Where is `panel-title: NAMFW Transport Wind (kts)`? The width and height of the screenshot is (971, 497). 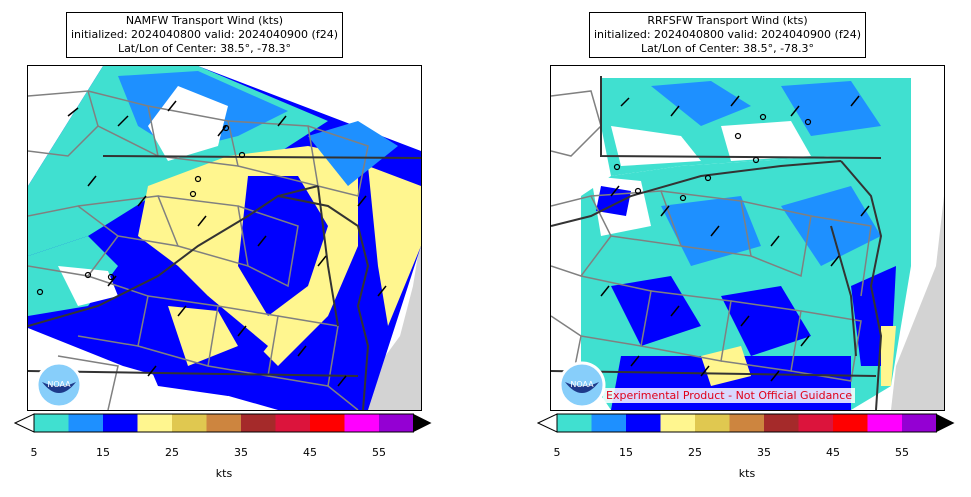 panel-title: NAMFW Transport Wind (kts) is located at coordinates (204, 20).